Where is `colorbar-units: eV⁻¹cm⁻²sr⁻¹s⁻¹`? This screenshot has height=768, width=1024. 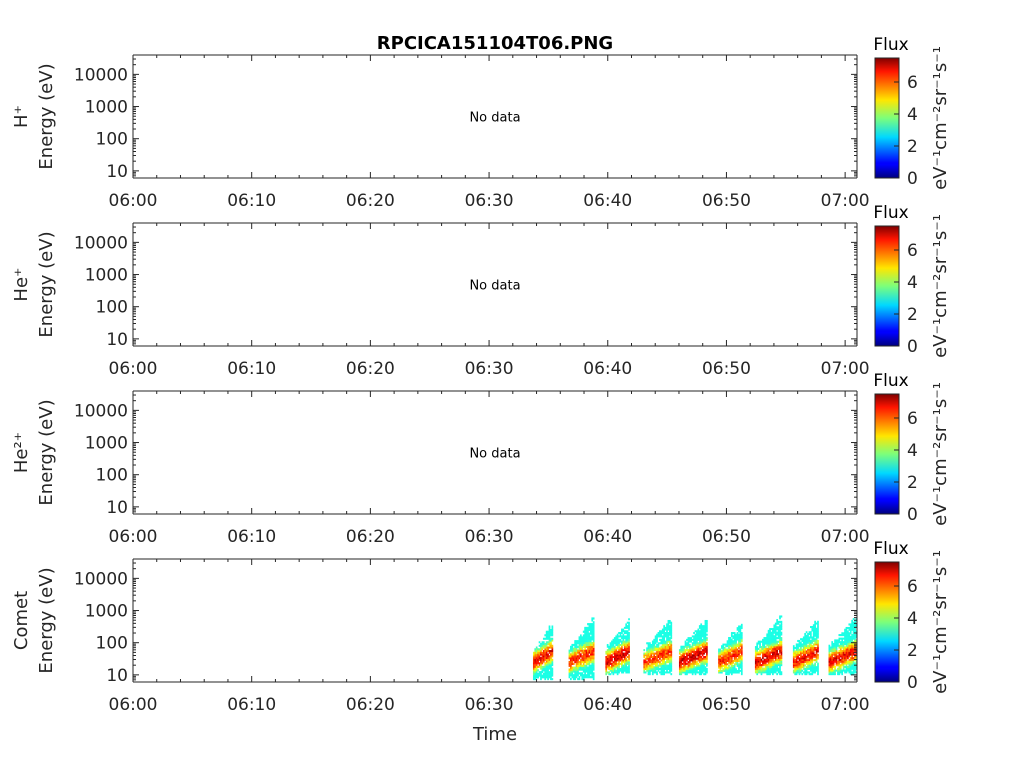 colorbar-units: eV⁻¹cm⁻²sr⁻¹s⁻¹ is located at coordinates (940, 454).